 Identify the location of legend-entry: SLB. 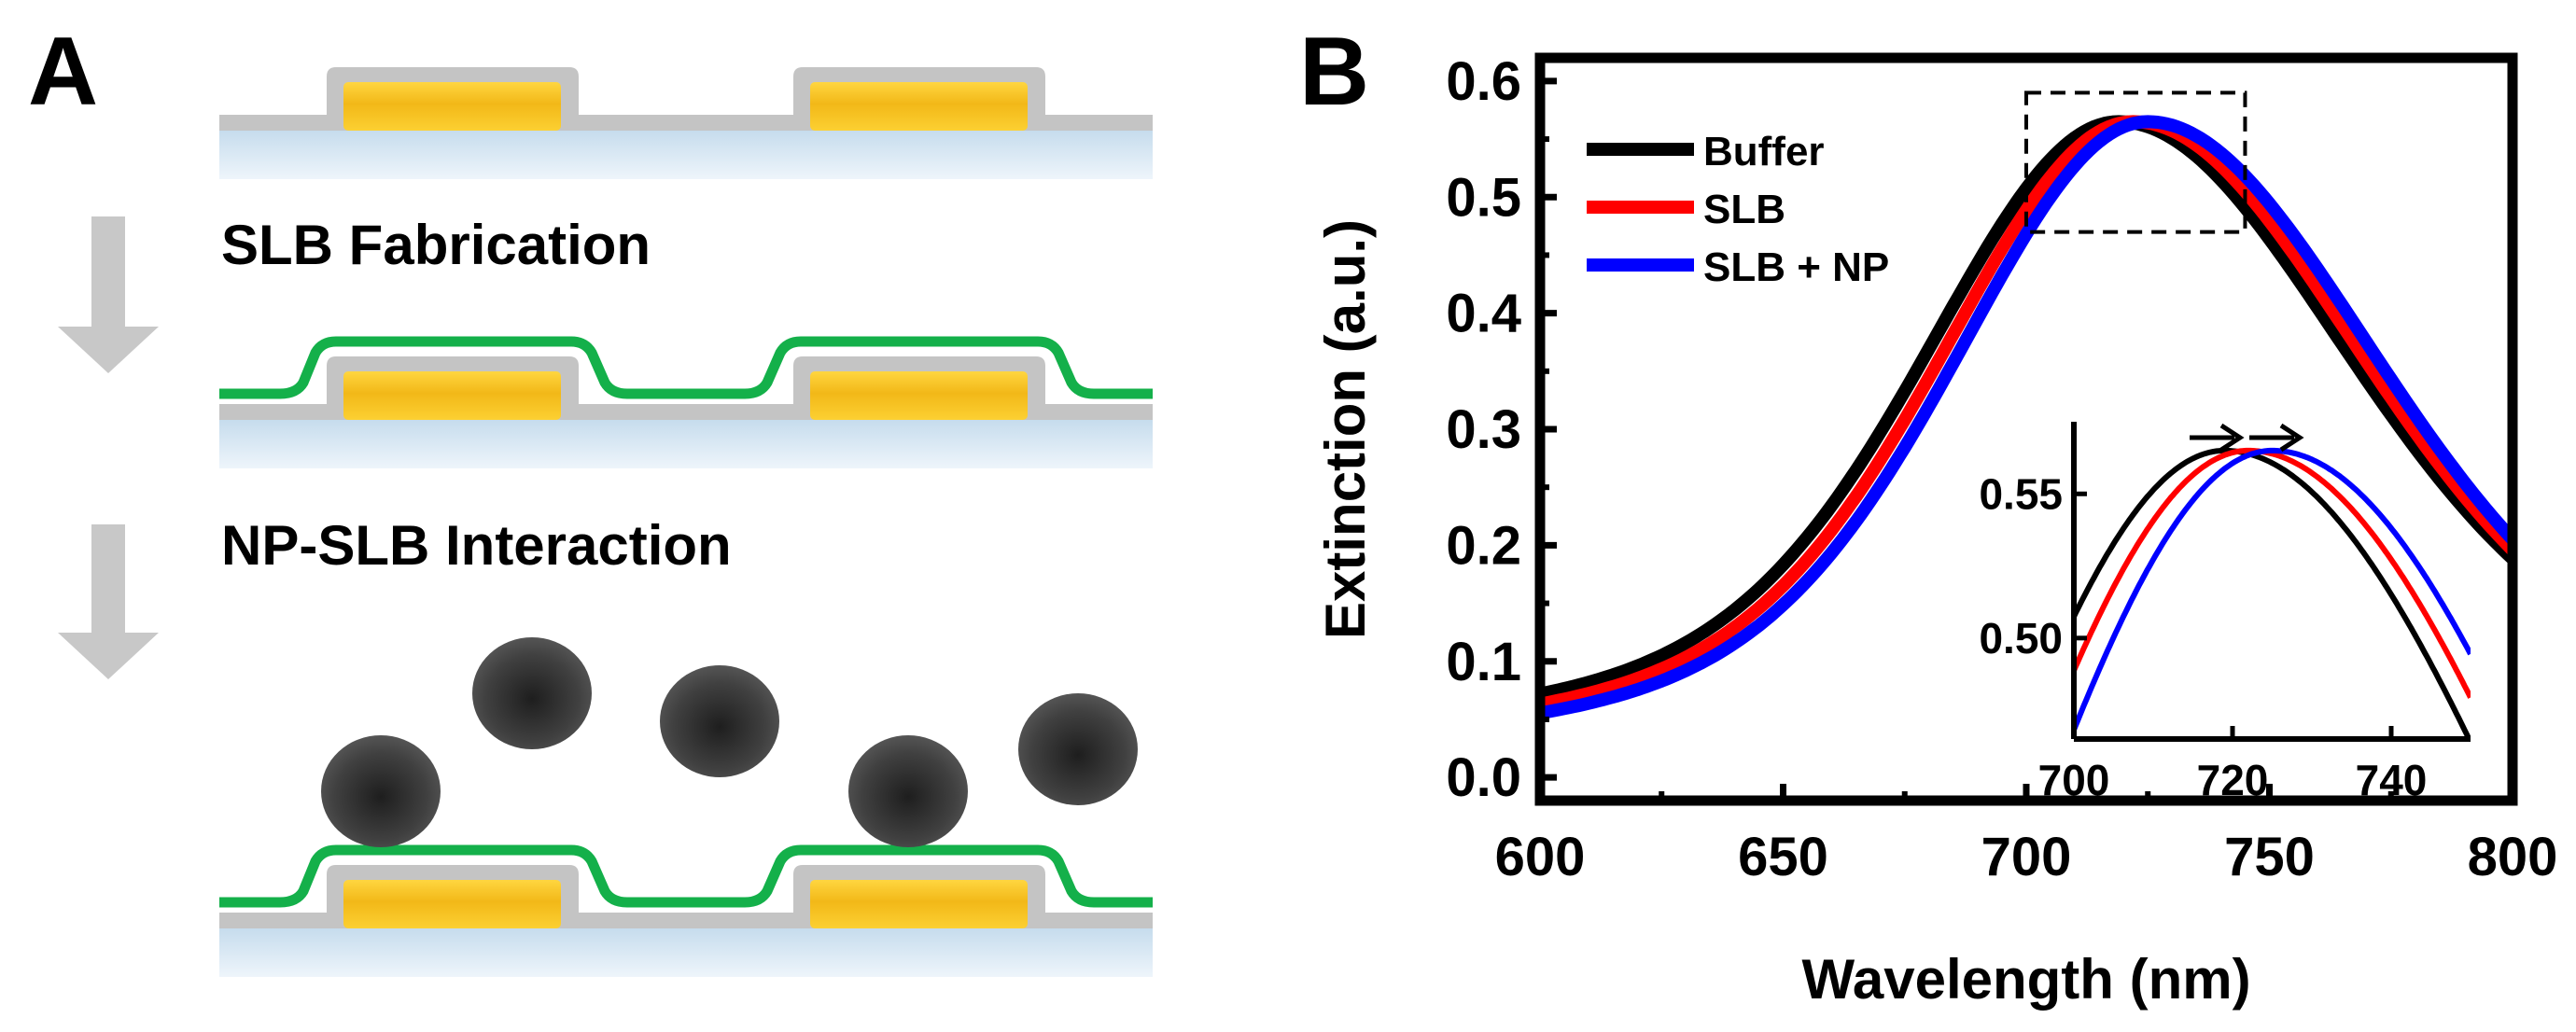
(1744, 209).